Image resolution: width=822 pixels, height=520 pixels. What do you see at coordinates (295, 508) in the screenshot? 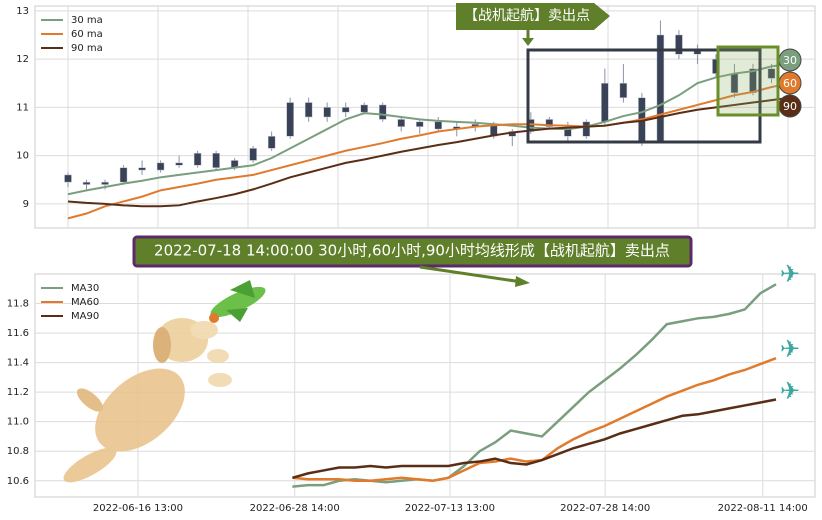
I see `x-tick-label: 2022-06-28 14:00` at bounding box center [295, 508].